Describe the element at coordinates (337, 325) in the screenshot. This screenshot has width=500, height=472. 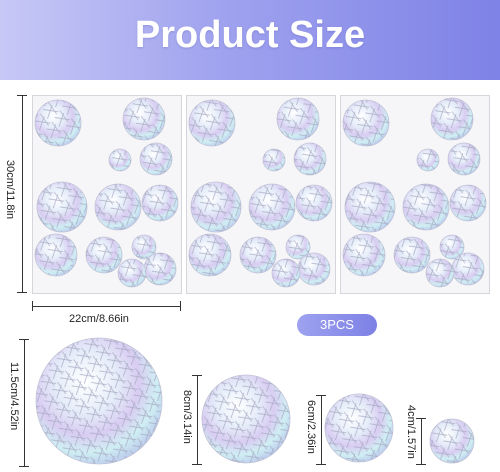
I see `quantity-badge: 3PCS` at that location.